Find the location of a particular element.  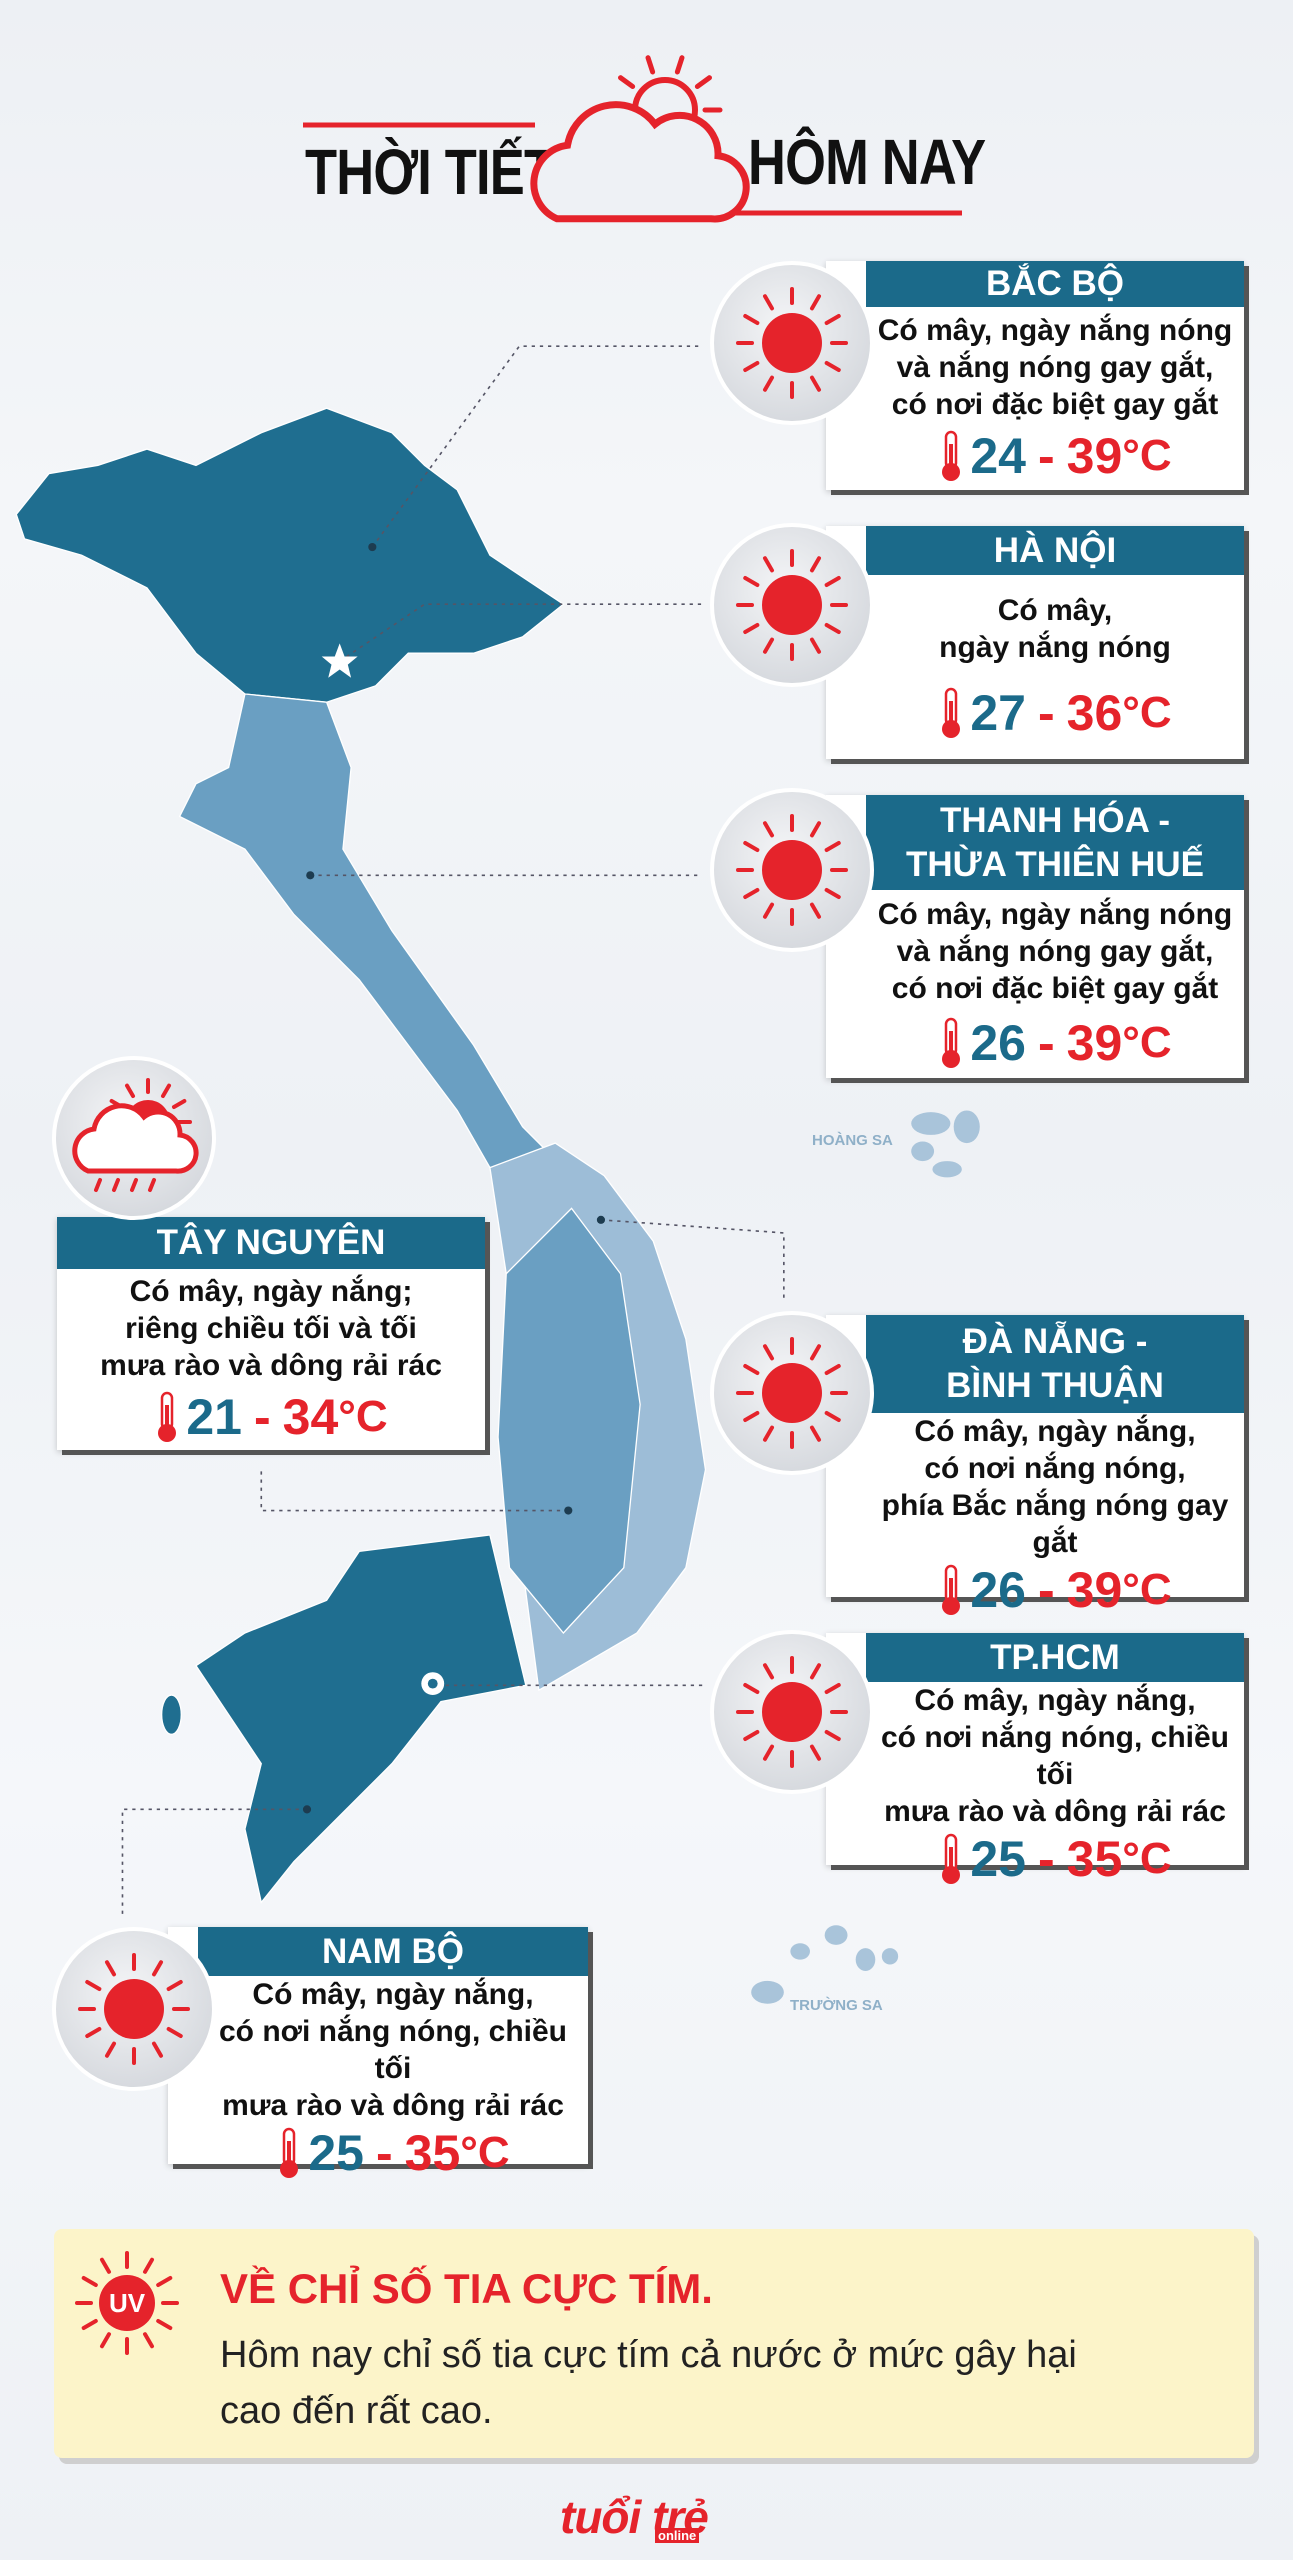

region-name-line: THỪA THIÊN HUẾ is located at coordinates (1054, 864).